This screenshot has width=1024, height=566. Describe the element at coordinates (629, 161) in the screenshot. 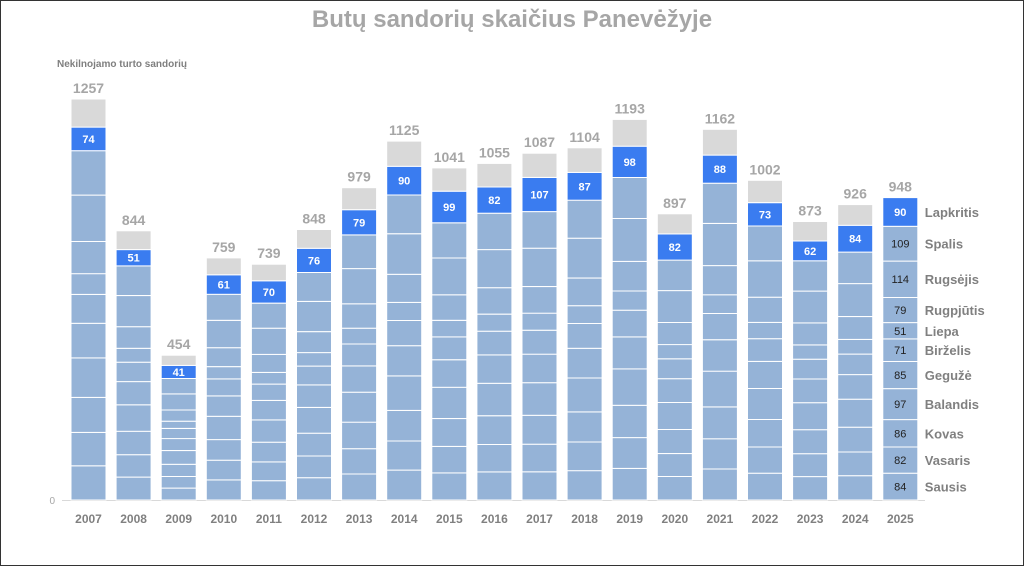

I see `bar-segment-2019-november` at that location.